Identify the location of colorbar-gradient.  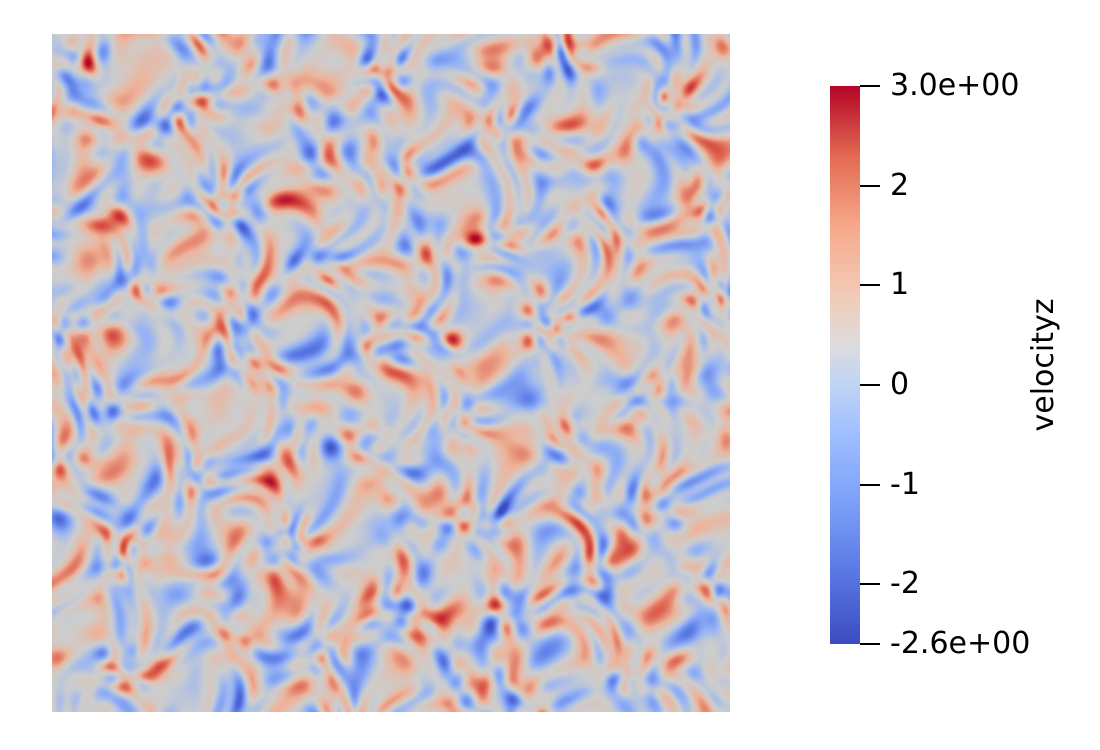
(845, 365).